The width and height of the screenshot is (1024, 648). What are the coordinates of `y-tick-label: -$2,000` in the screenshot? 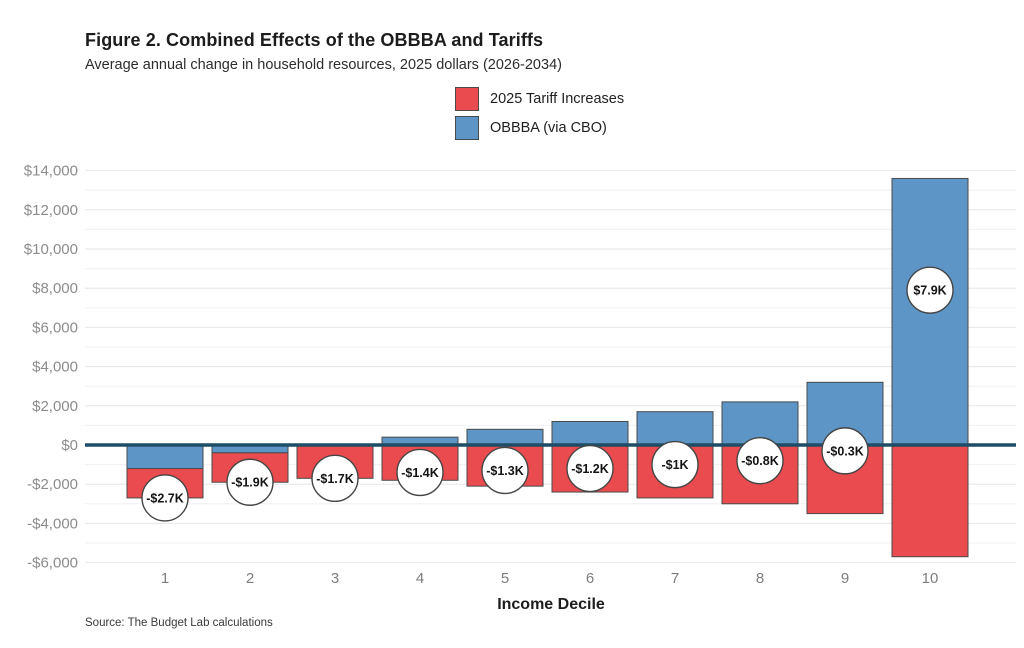 It's located at (52, 484).